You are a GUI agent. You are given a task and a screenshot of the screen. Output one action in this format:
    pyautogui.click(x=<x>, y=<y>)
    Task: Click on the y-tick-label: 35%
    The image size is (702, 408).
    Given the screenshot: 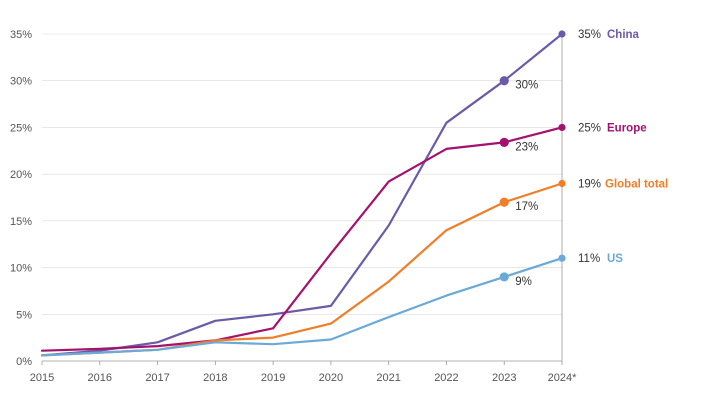 What is the action you would take?
    pyautogui.click(x=21, y=35)
    